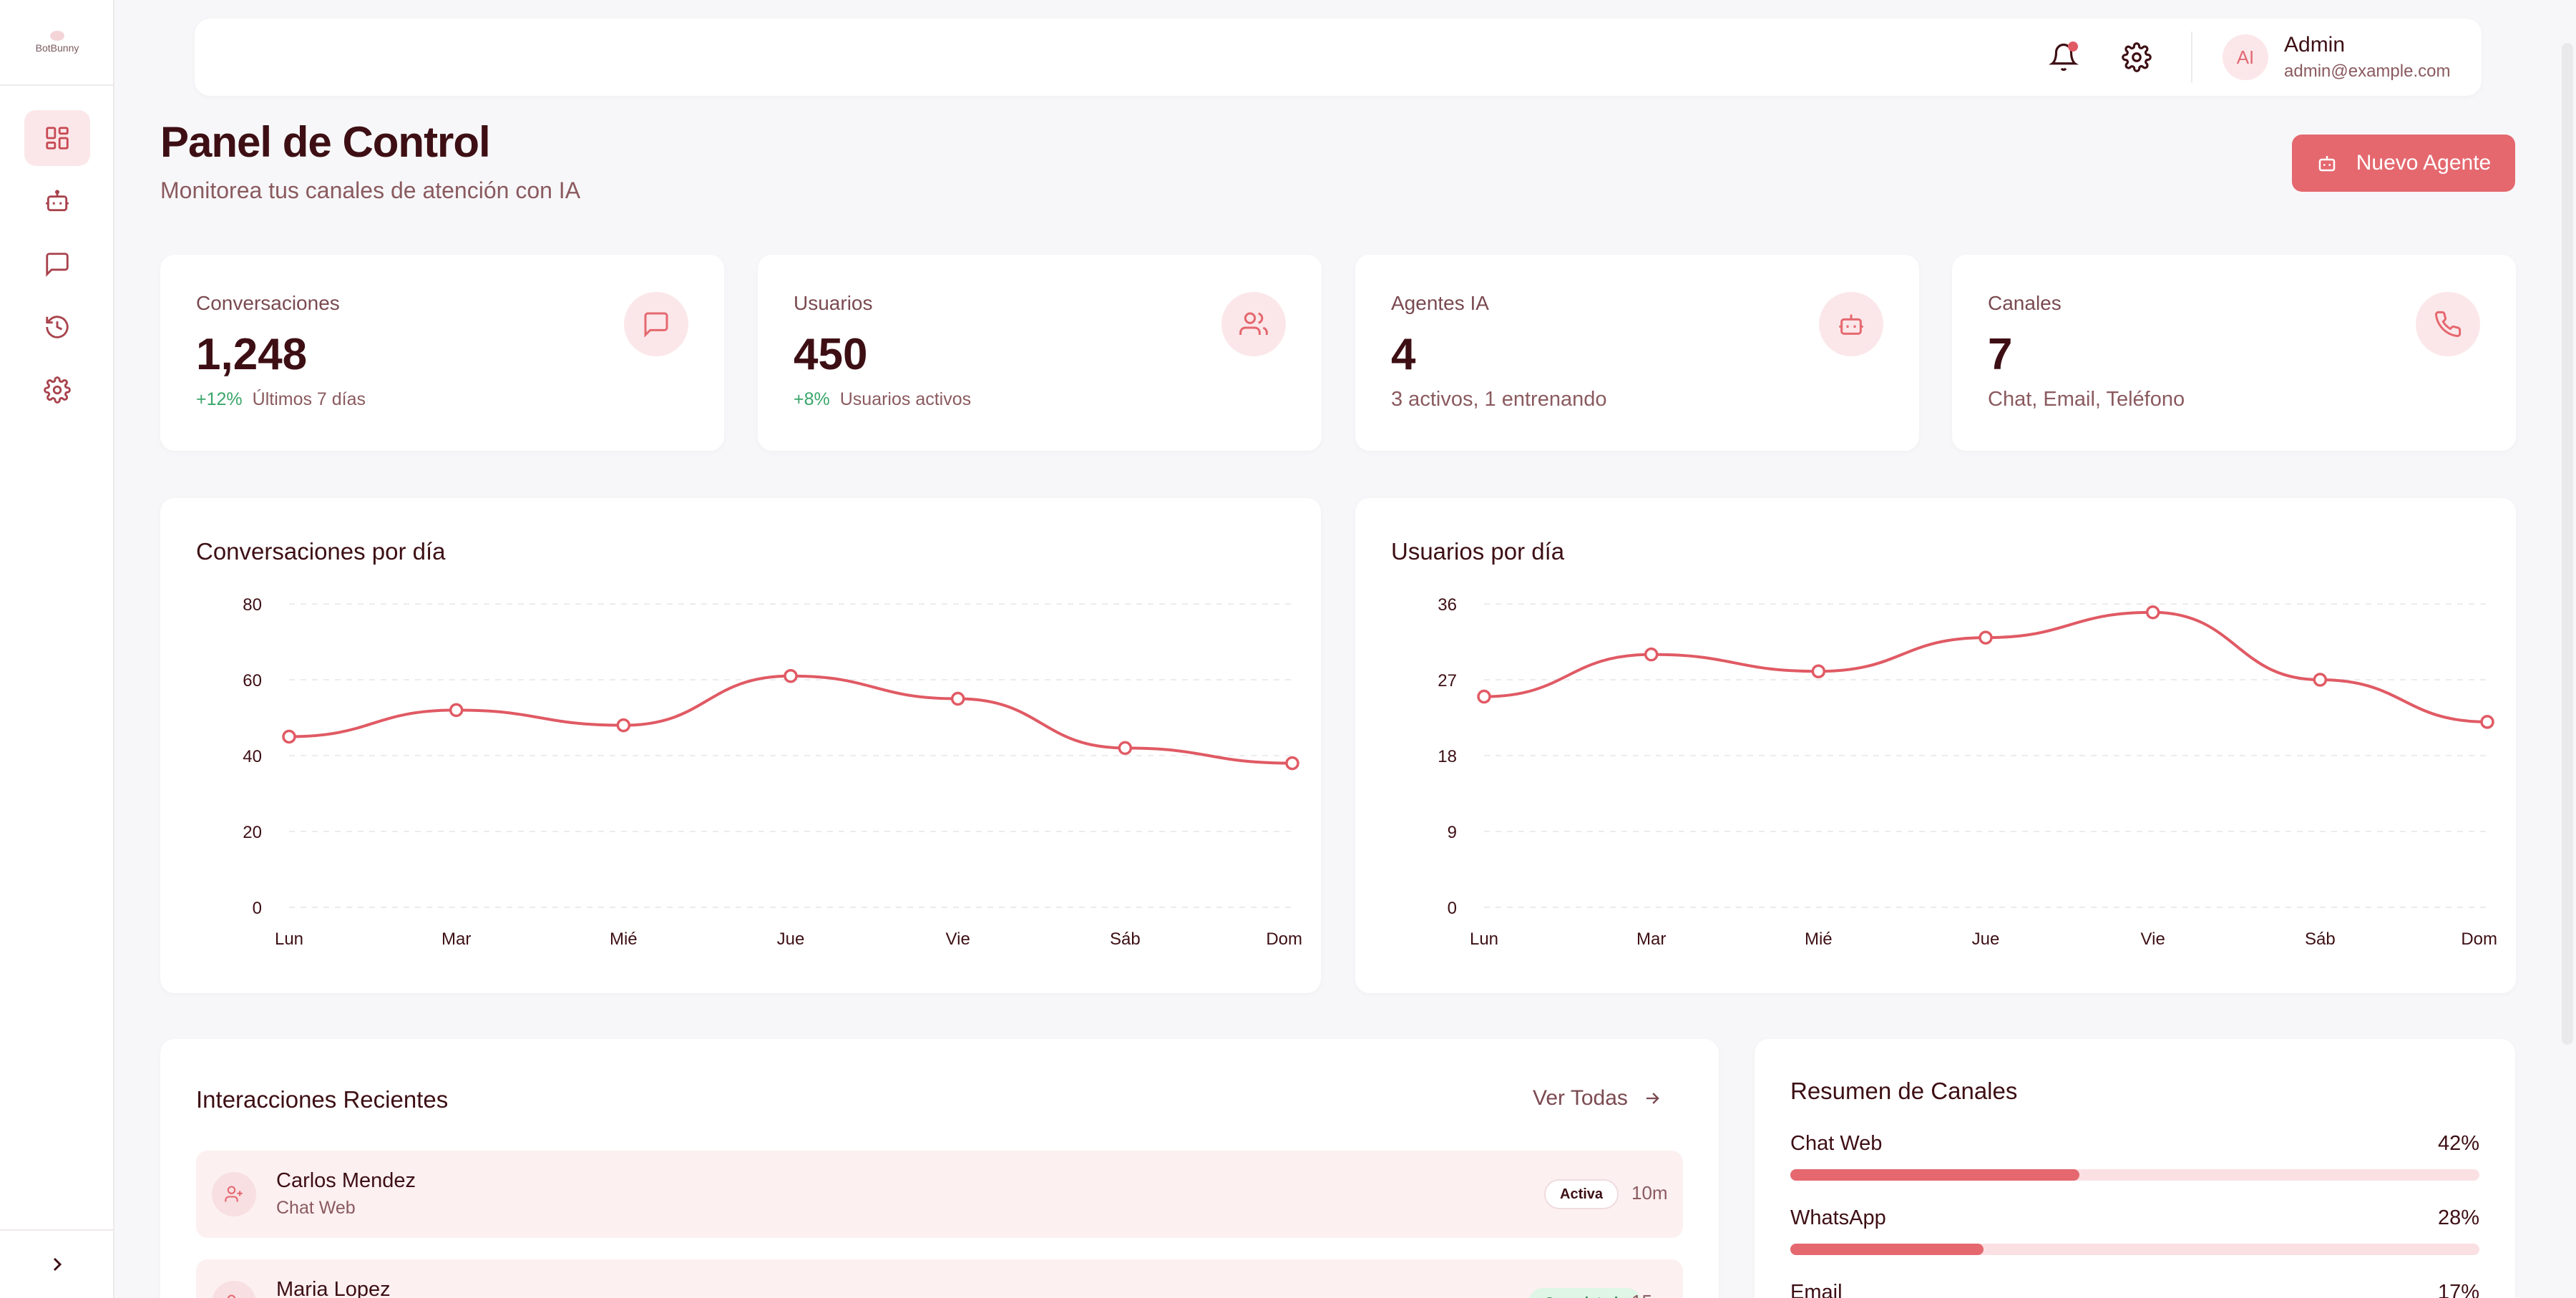  Describe the element at coordinates (57, 201) in the screenshot. I see `sidebar-item-agents` at that location.